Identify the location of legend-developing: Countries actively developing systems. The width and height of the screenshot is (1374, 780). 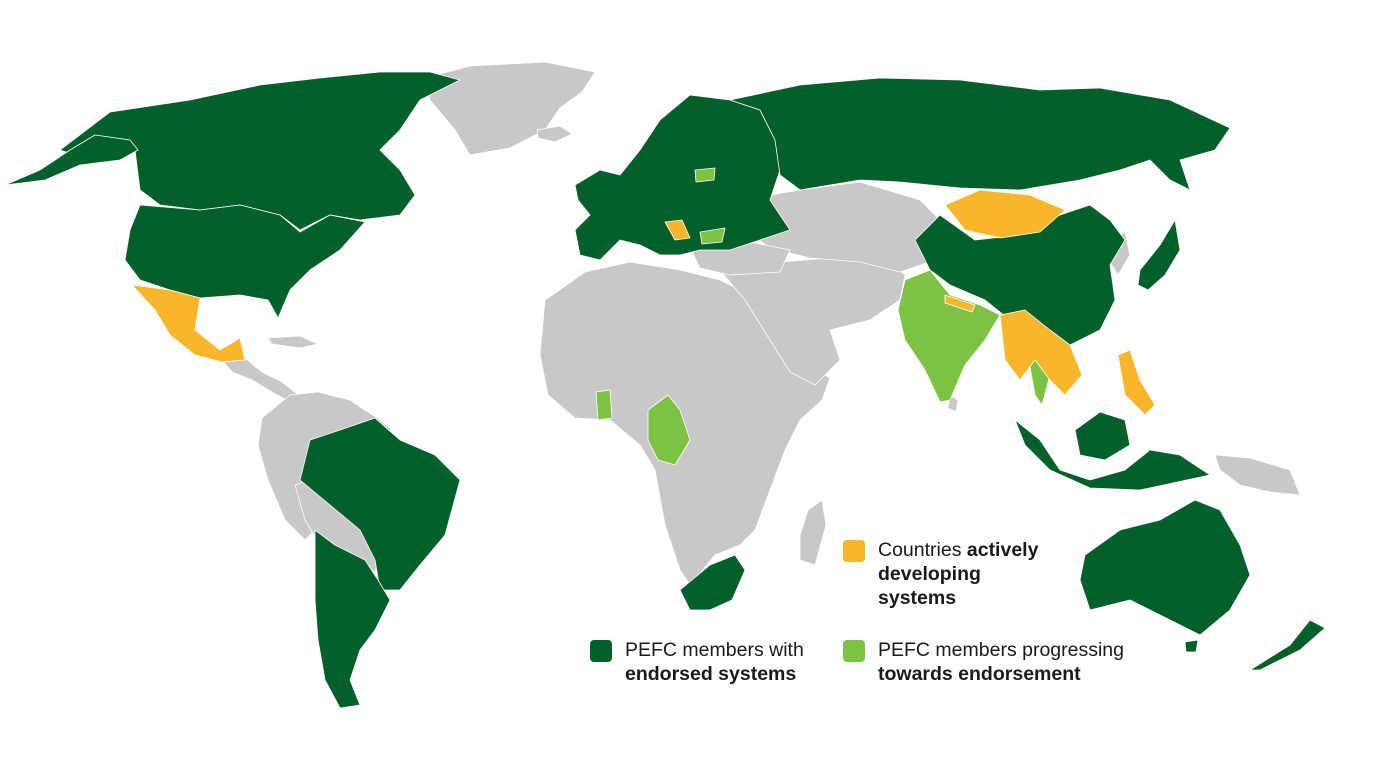
(940, 574).